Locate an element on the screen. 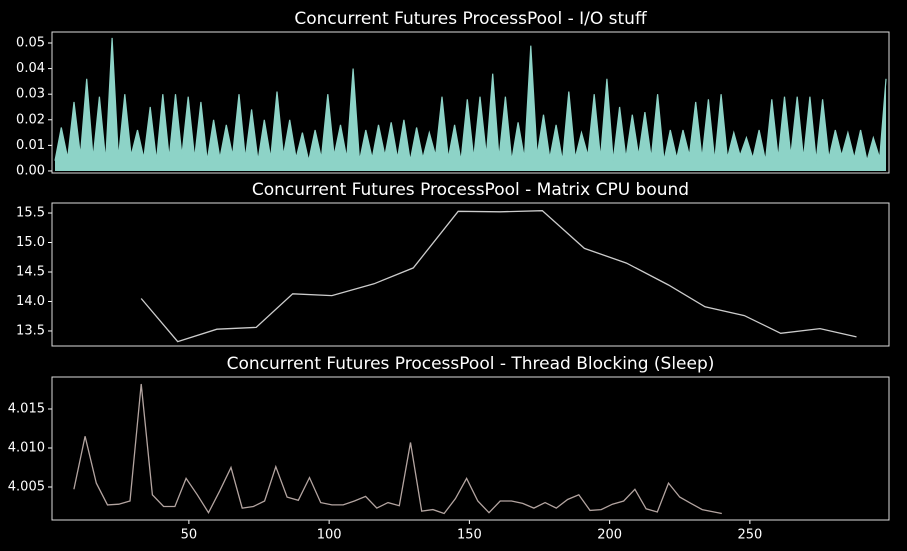  x-tick-label: 50 is located at coordinates (189, 535).